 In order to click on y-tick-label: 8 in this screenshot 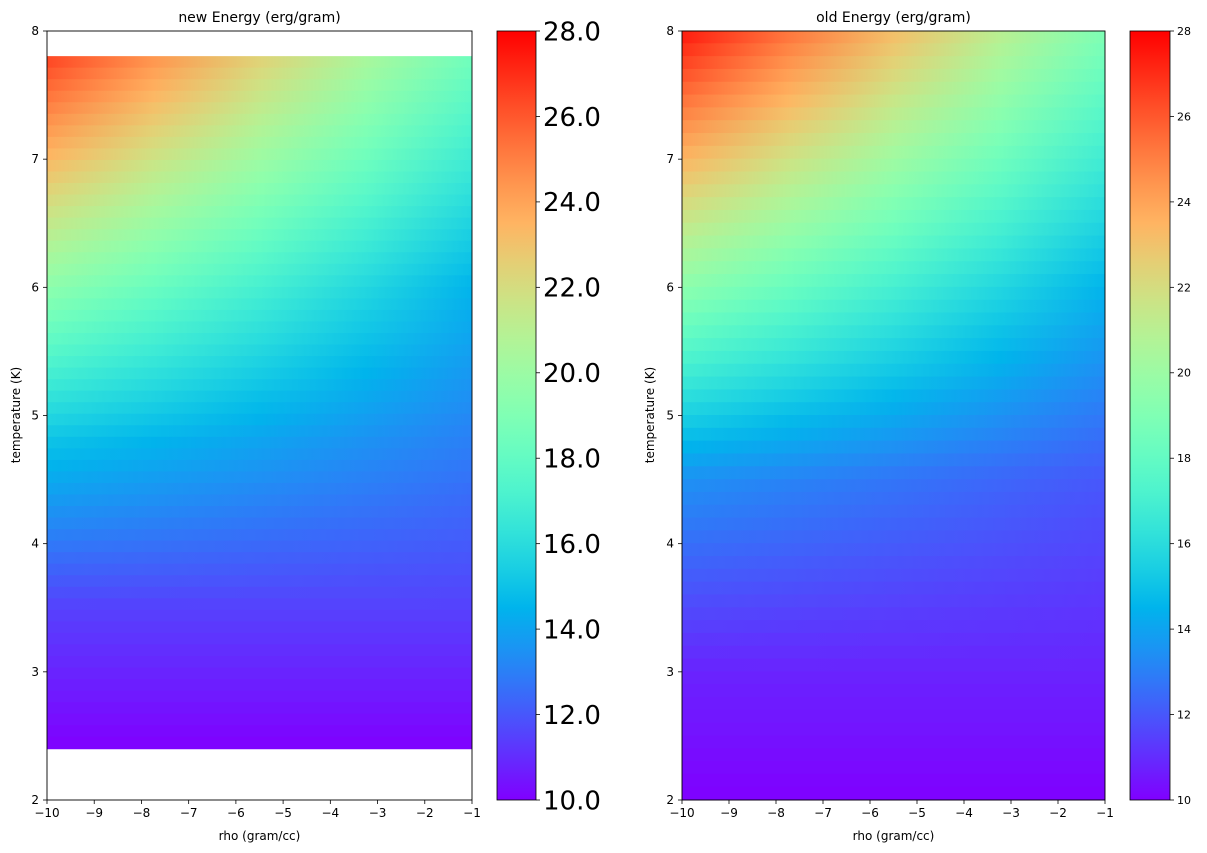, I will do `click(670, 31)`.